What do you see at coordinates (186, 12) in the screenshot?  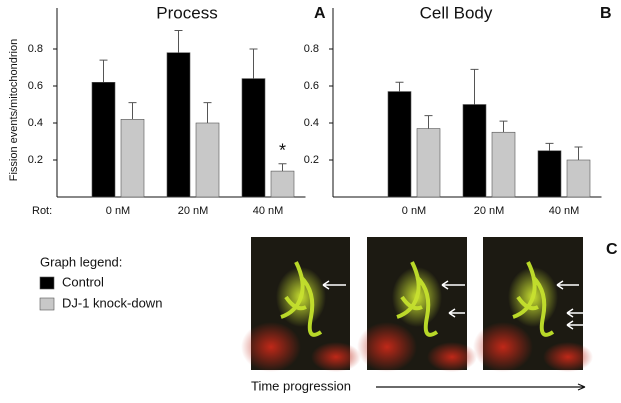 I see `chart-title: Process` at bounding box center [186, 12].